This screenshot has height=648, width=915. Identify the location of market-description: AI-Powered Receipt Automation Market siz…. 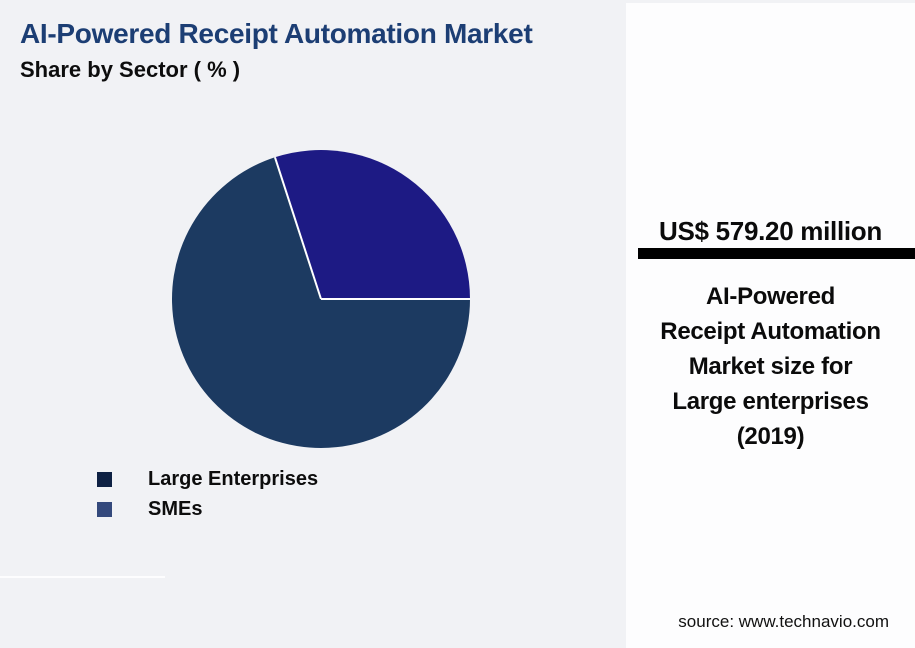
(770, 366).